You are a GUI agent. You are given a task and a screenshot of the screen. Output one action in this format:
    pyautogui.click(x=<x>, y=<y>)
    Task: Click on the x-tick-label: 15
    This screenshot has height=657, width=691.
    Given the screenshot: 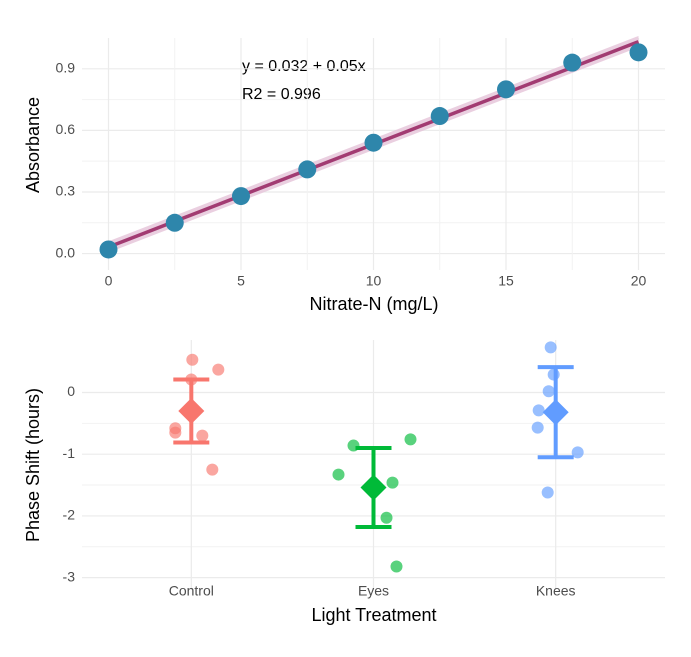 What is the action you would take?
    pyautogui.click(x=506, y=281)
    